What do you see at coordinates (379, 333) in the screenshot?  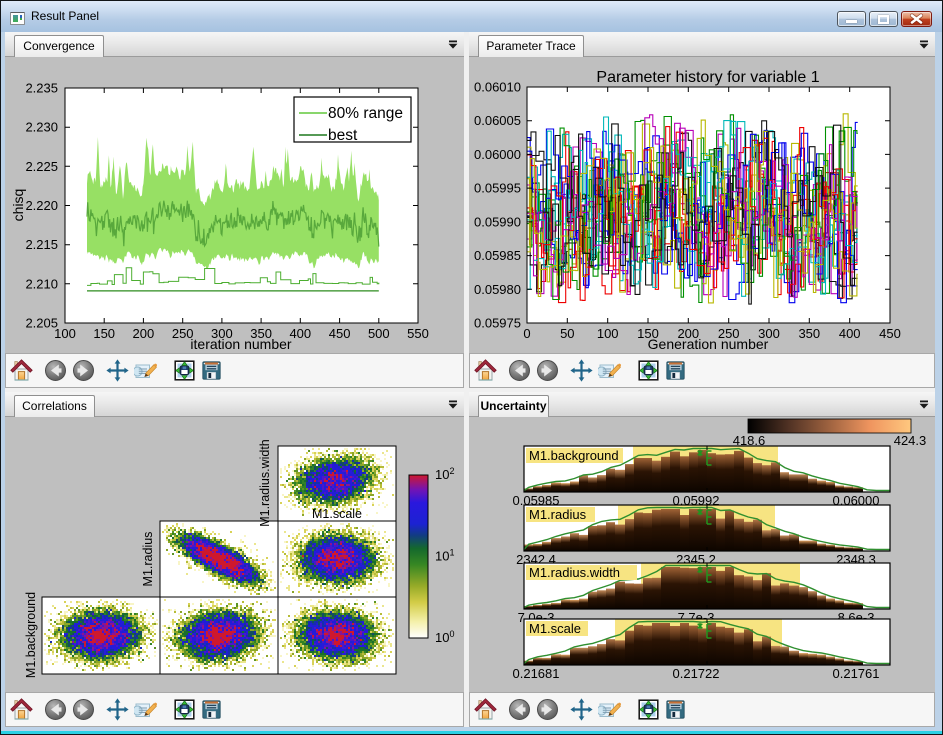 I see `svg-text: 500` at bounding box center [379, 333].